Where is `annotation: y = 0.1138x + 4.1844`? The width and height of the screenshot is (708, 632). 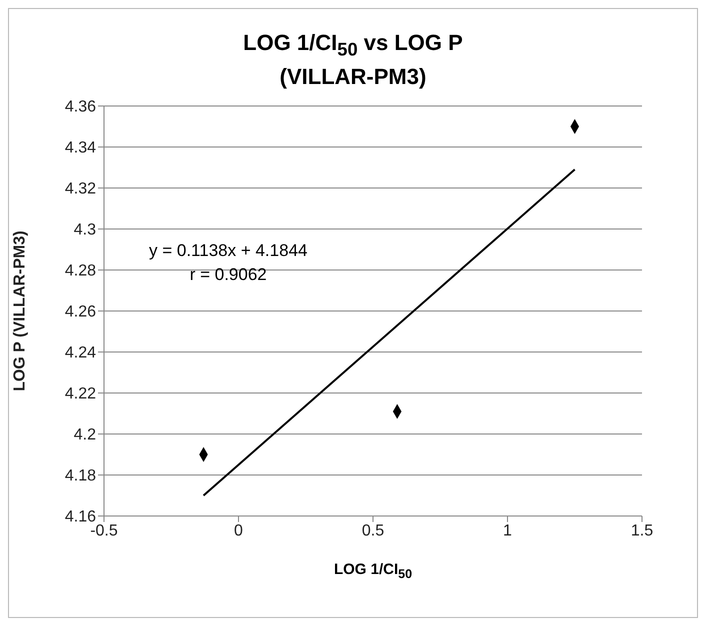 annotation: y = 0.1138x + 4.1844 is located at coordinates (228, 251).